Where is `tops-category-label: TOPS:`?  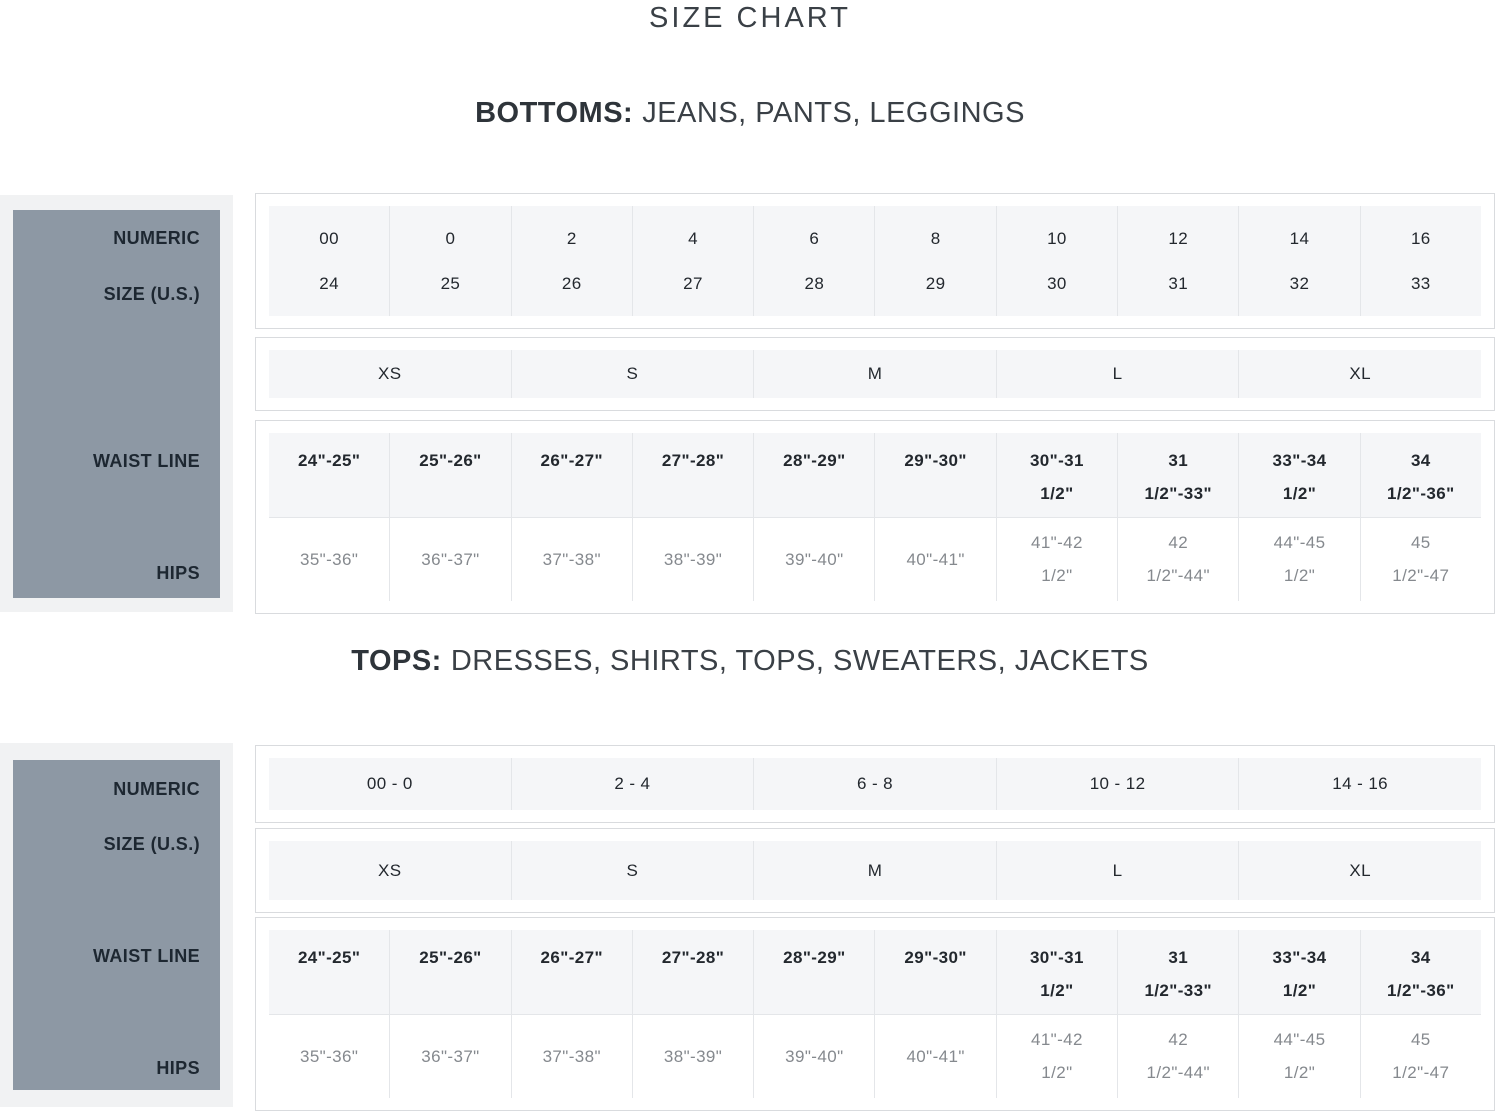 tops-category-label: TOPS: is located at coordinates (396, 661).